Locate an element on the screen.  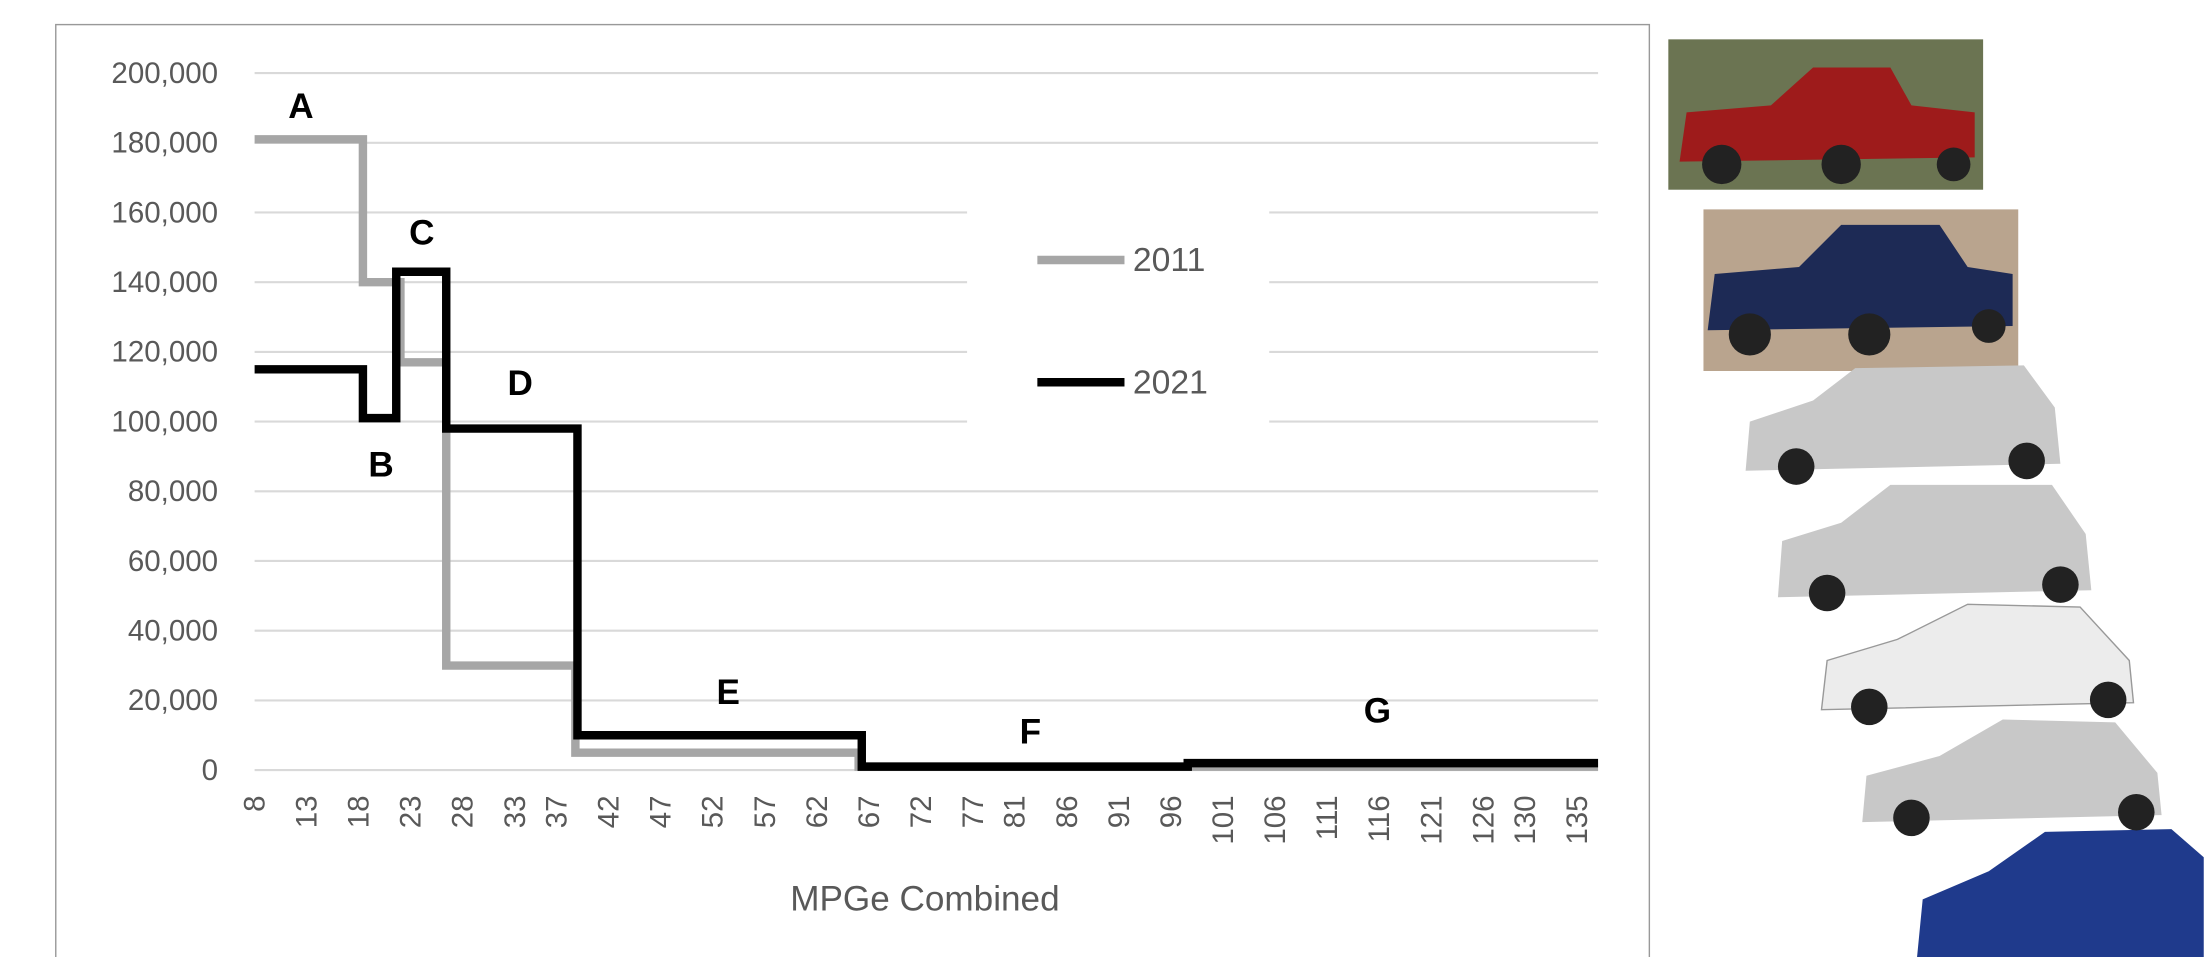
x-tick-label: 33 is located at coordinates (515, 811).